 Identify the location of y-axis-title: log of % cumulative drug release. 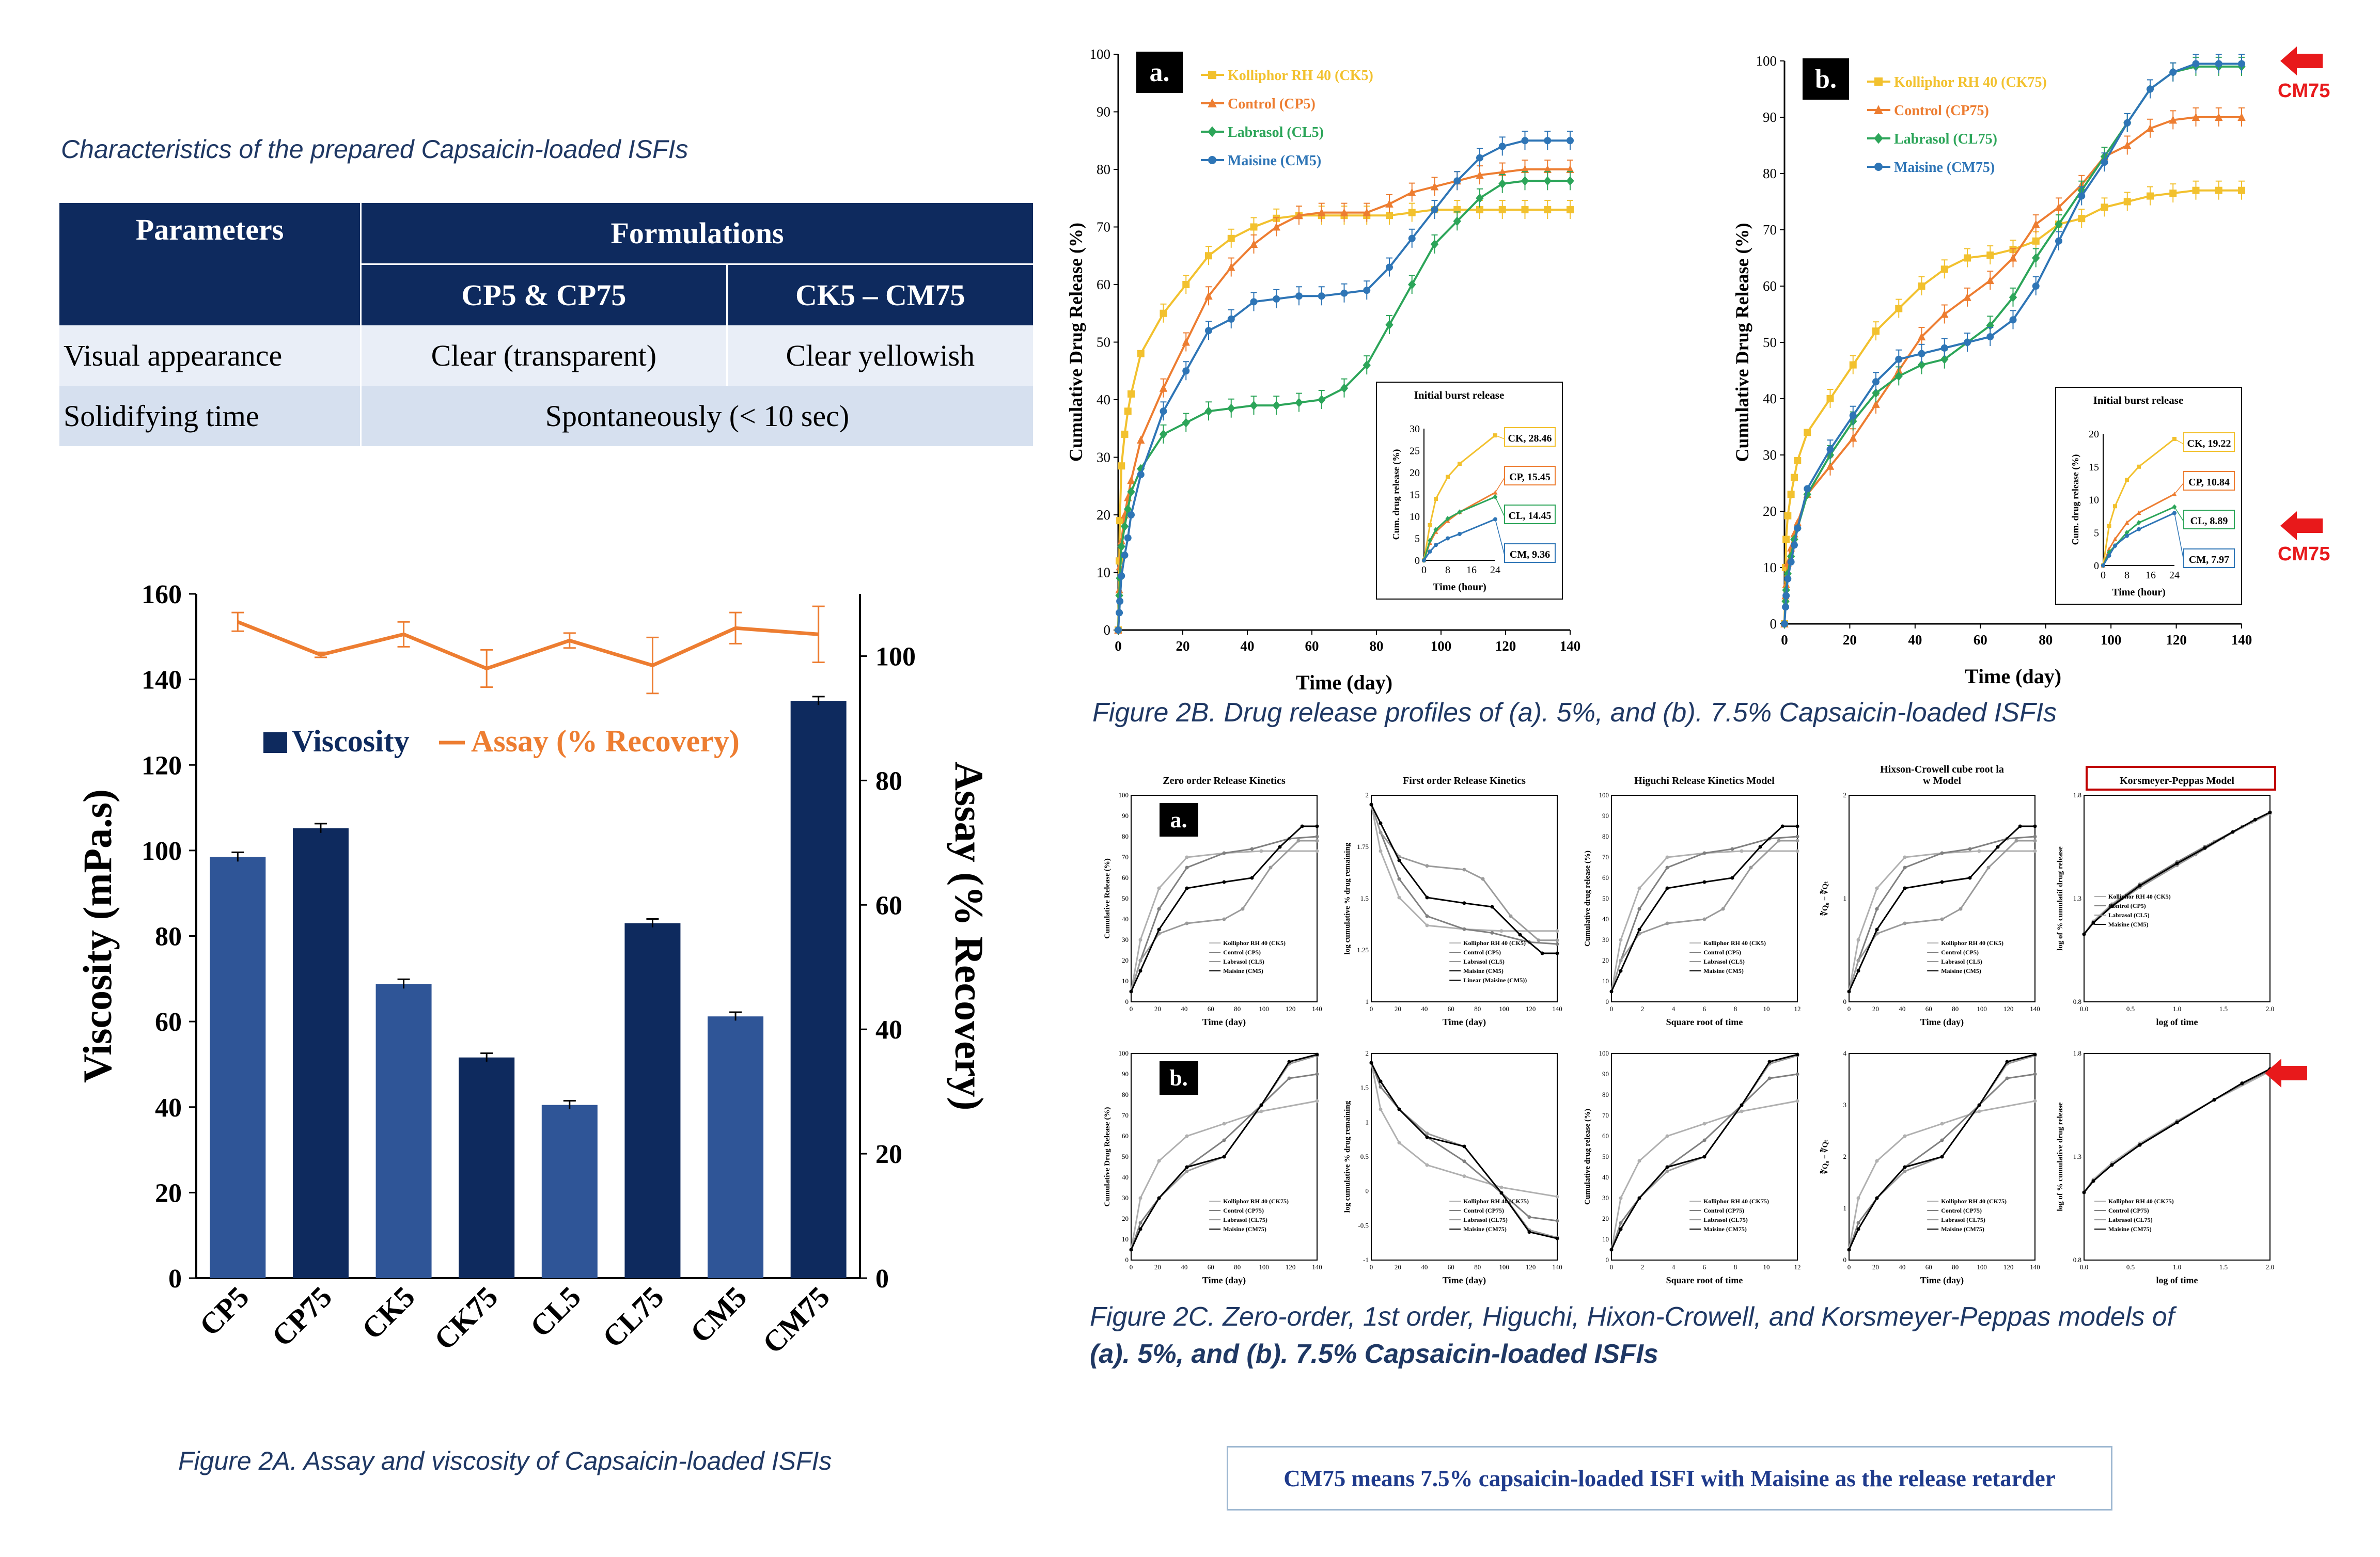
(2060, 1157).